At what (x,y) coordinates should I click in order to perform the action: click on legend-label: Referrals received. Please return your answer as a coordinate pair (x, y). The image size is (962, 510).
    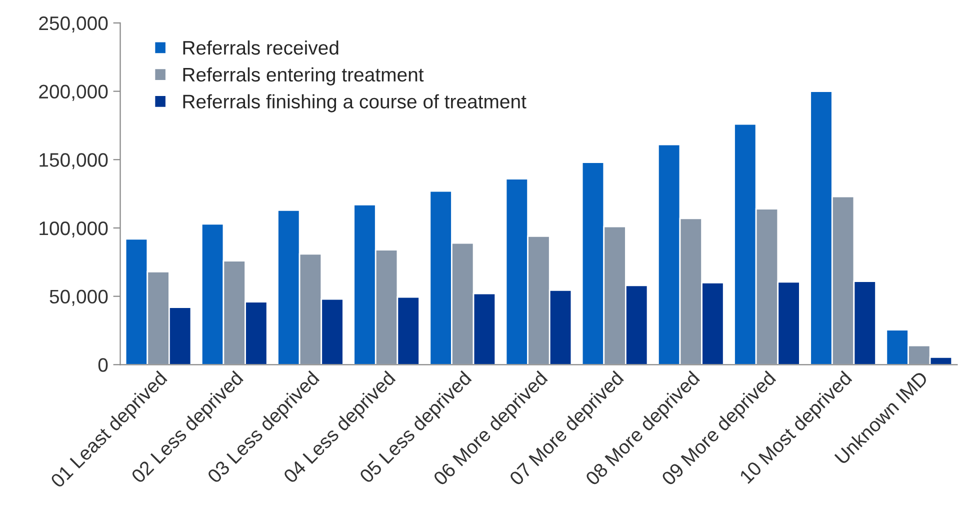
    Looking at the image, I should click on (260, 47).